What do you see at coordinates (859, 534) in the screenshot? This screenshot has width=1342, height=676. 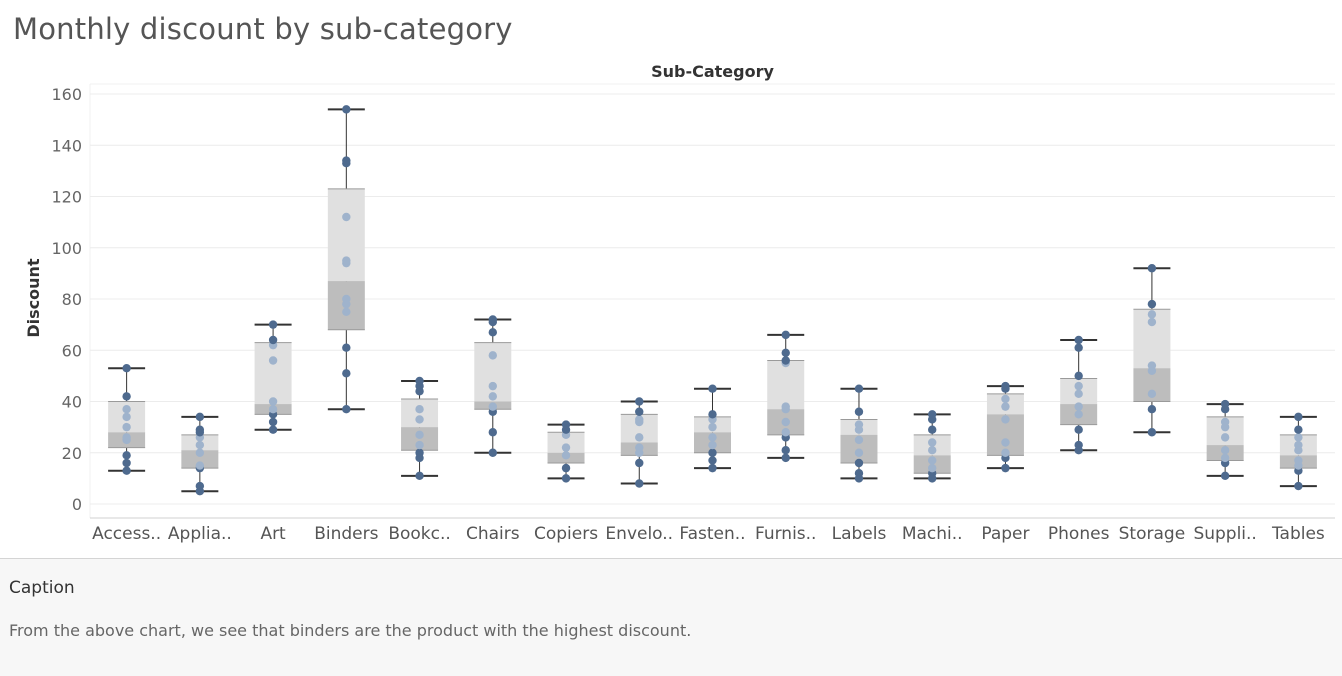 I see `x-tick-label: Labels` at bounding box center [859, 534].